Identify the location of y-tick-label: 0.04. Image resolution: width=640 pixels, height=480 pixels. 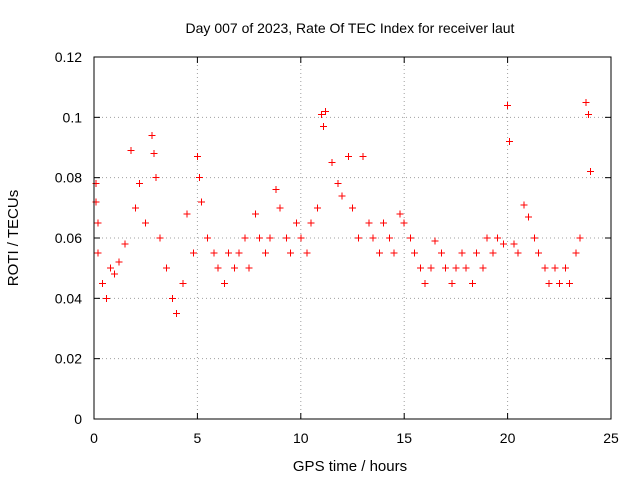
(68, 298).